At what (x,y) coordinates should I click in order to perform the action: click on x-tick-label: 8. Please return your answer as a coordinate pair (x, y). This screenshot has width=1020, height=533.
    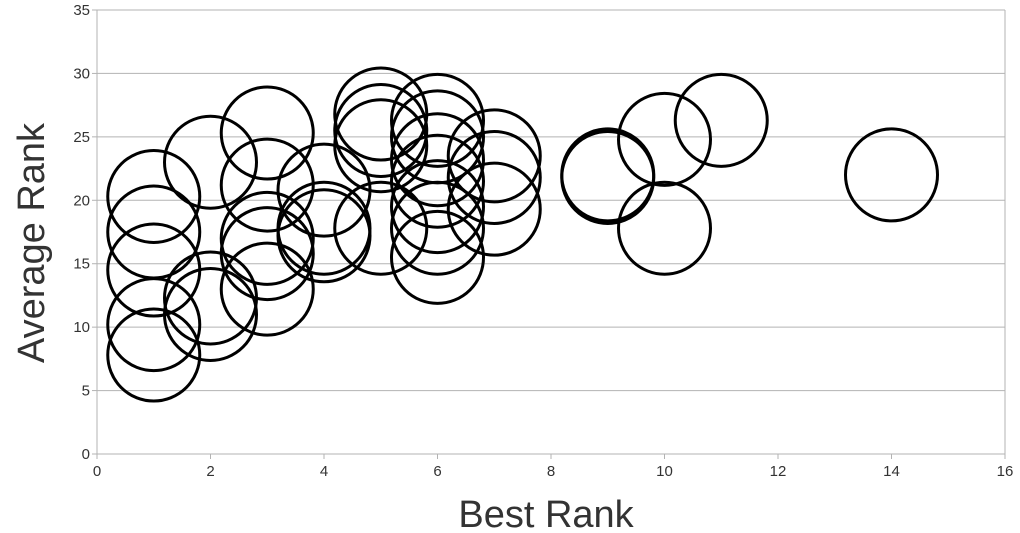
    Looking at the image, I should click on (551, 471).